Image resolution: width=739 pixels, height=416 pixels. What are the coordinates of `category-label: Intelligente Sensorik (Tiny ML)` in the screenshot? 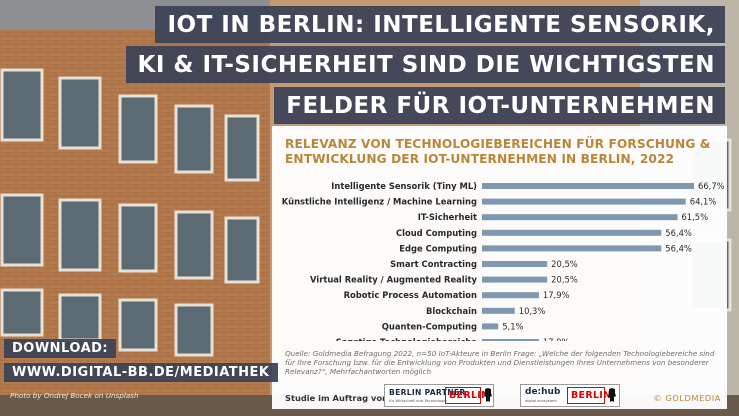 It's located at (404, 186).